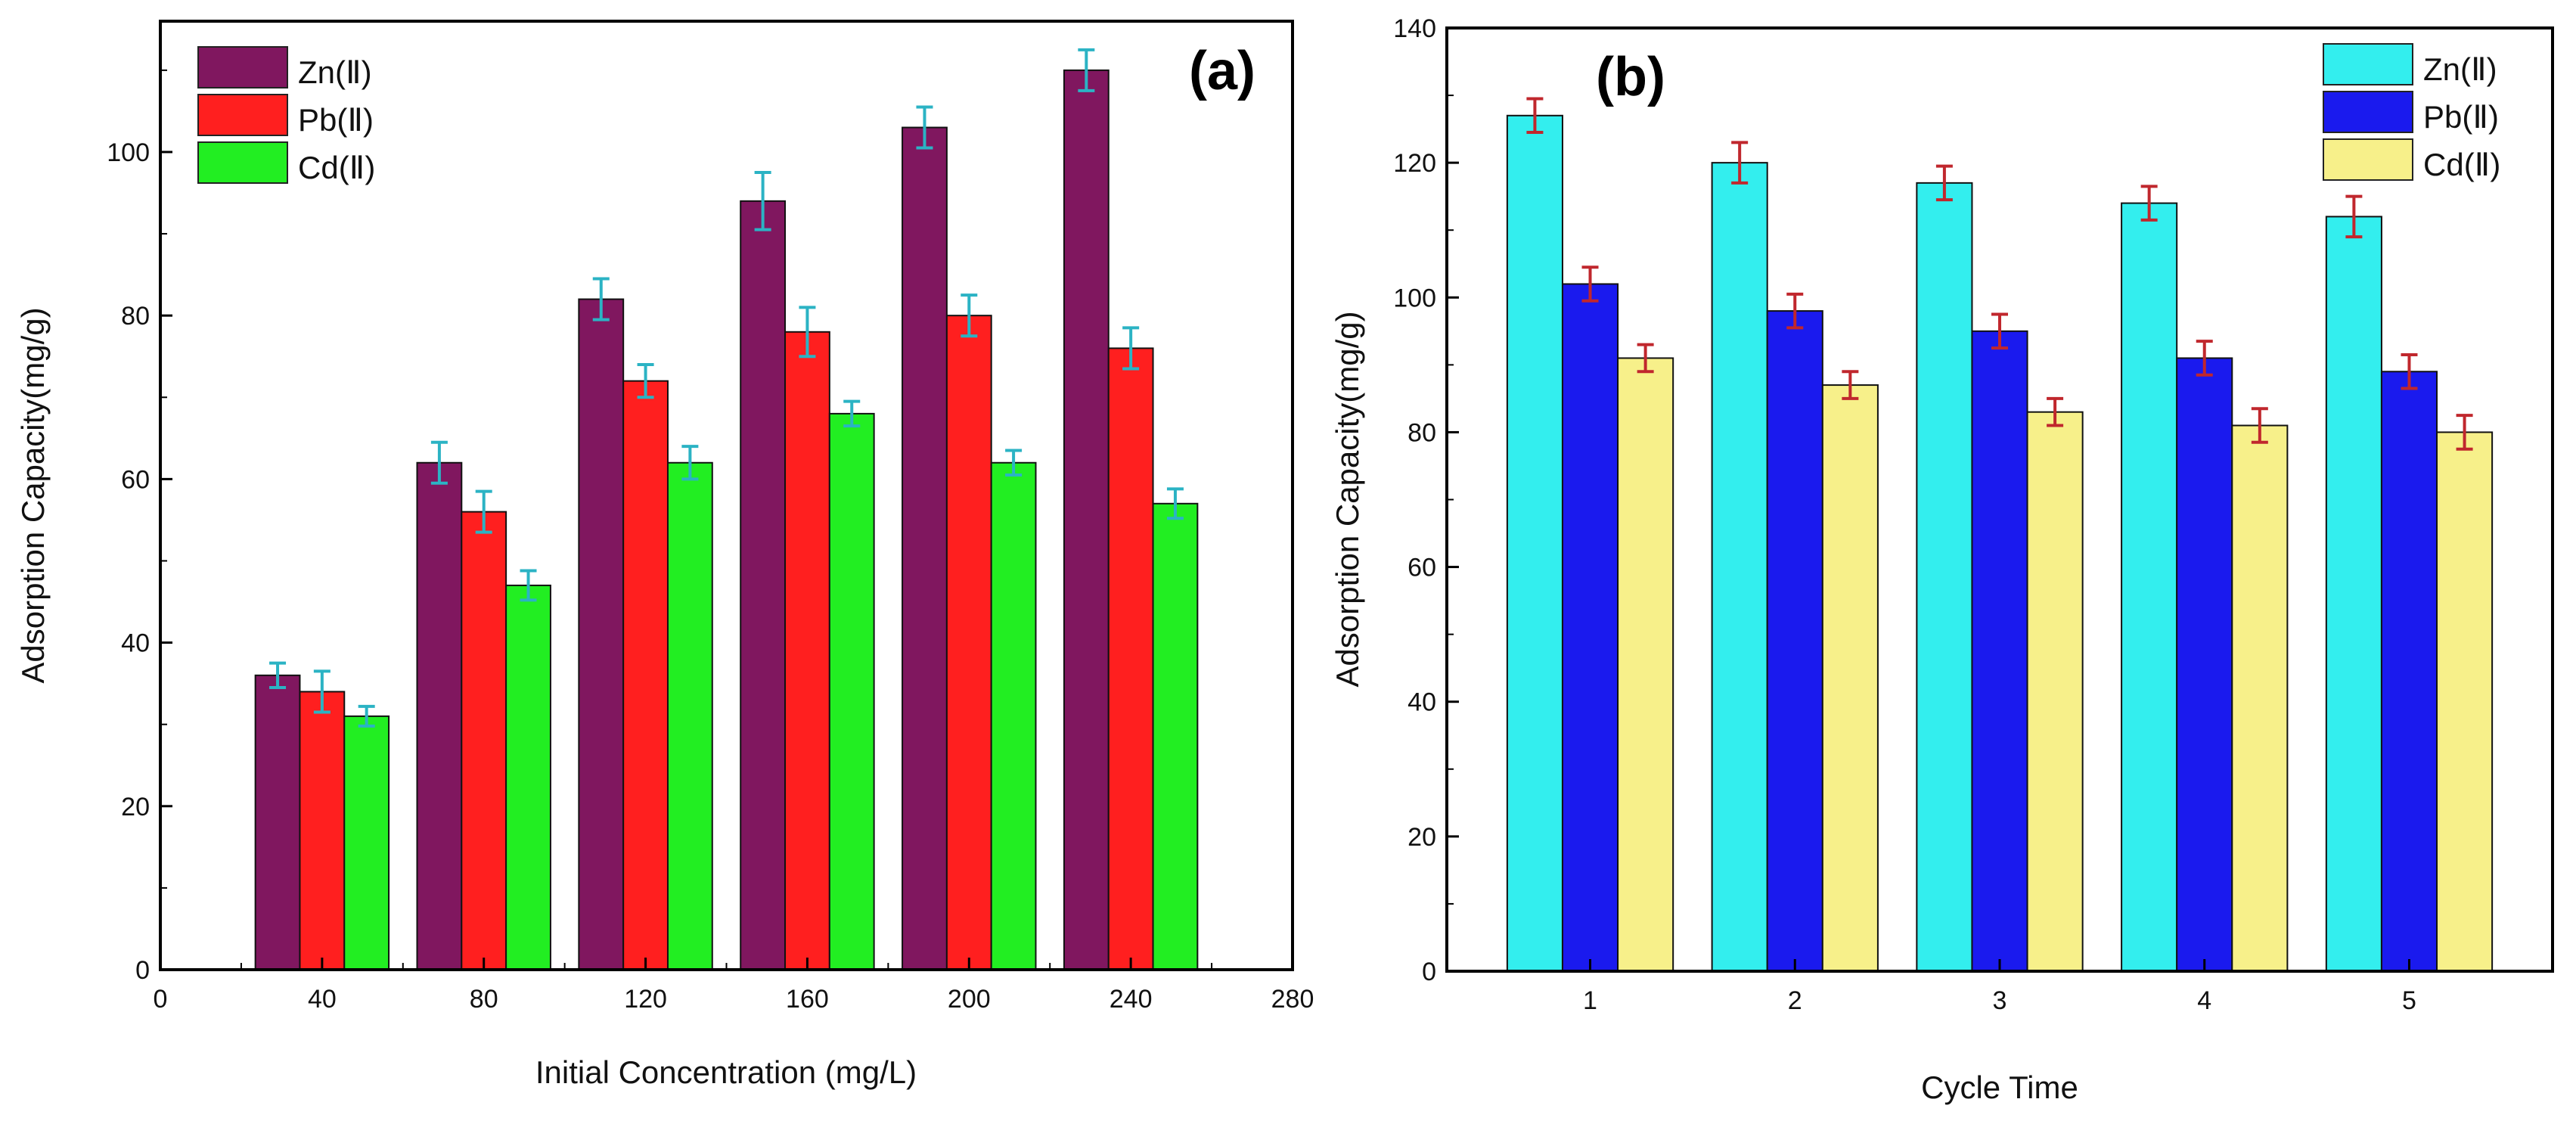 Image resolution: width=2576 pixels, height=1124 pixels. I want to click on chart-b-legend-label-zn: Zn(Ⅱ), so click(2460, 69).